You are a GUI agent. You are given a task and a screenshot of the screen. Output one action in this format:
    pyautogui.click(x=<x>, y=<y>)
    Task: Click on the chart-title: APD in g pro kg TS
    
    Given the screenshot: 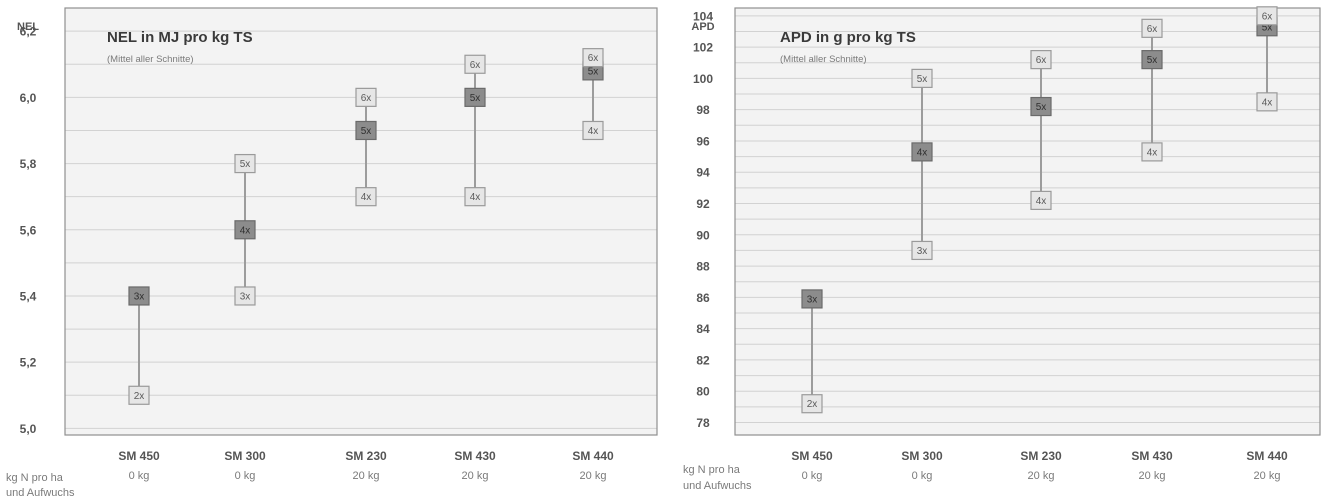 What is the action you would take?
    pyautogui.click(x=848, y=37)
    